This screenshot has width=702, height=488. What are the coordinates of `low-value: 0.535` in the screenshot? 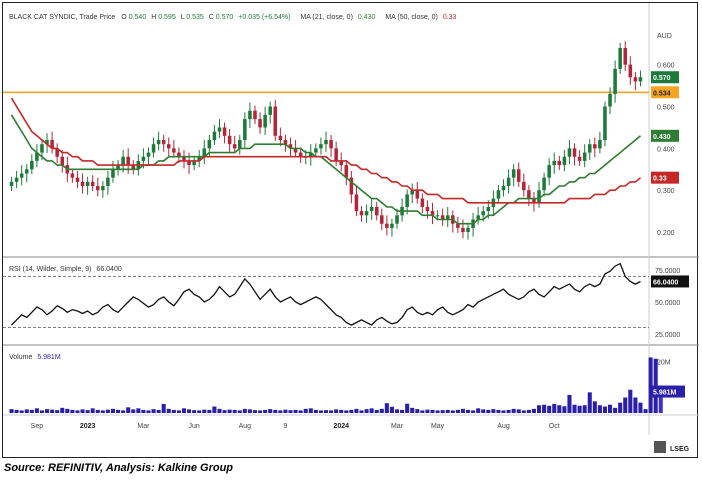 It's located at (195, 17).